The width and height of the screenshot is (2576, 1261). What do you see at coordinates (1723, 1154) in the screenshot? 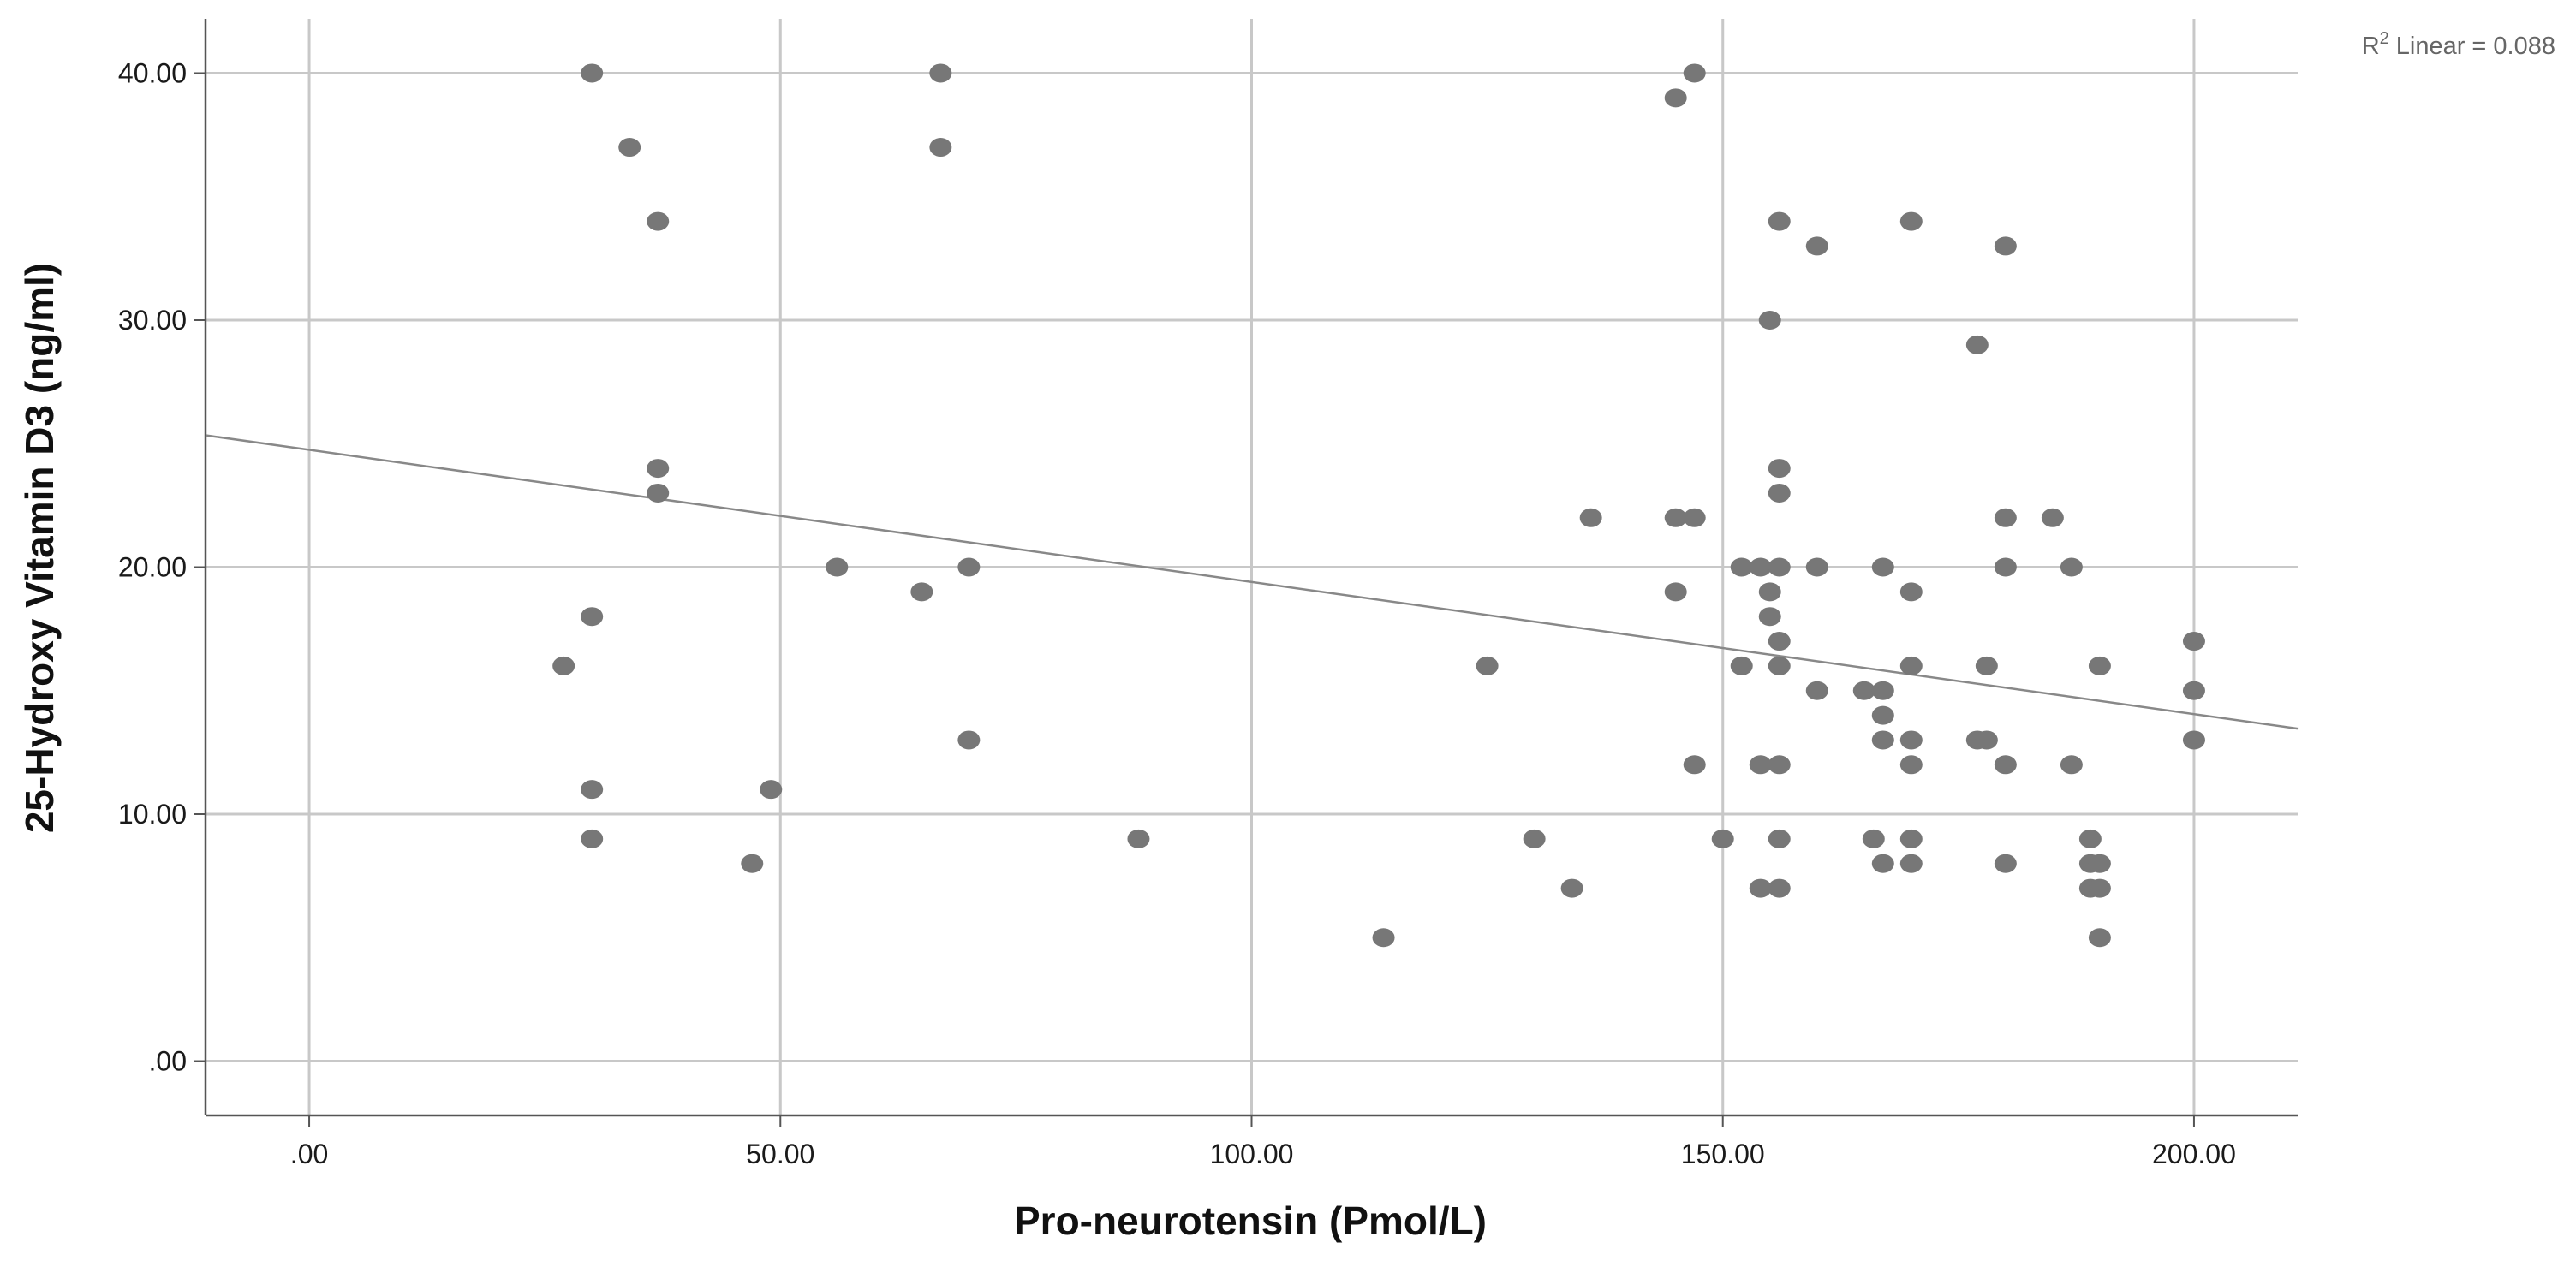
I see `x-tick-label: 150.00` at bounding box center [1723, 1154].